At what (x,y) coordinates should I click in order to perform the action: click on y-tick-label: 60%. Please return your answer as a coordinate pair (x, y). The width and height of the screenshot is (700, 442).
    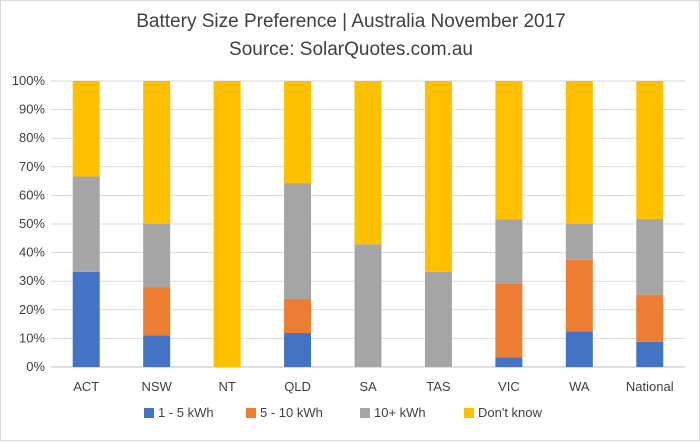
    Looking at the image, I should click on (32, 194).